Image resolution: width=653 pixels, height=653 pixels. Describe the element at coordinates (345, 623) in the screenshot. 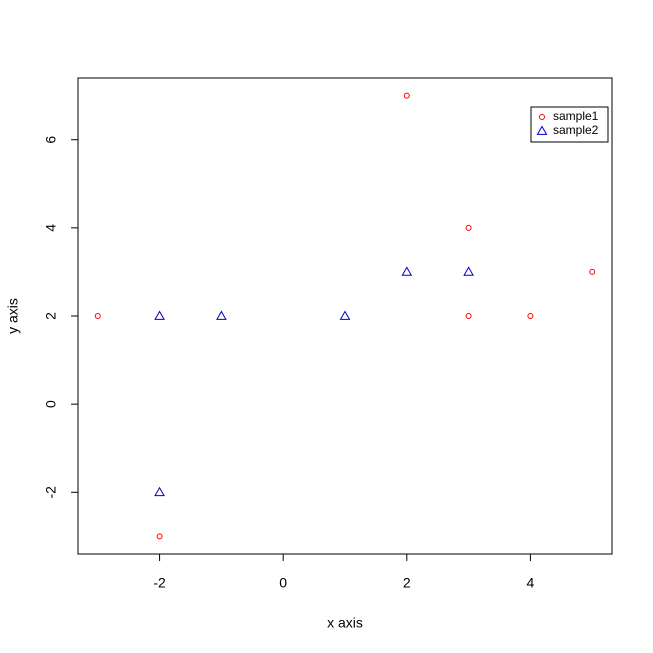

I see `x-axis-label: x axis` at that location.